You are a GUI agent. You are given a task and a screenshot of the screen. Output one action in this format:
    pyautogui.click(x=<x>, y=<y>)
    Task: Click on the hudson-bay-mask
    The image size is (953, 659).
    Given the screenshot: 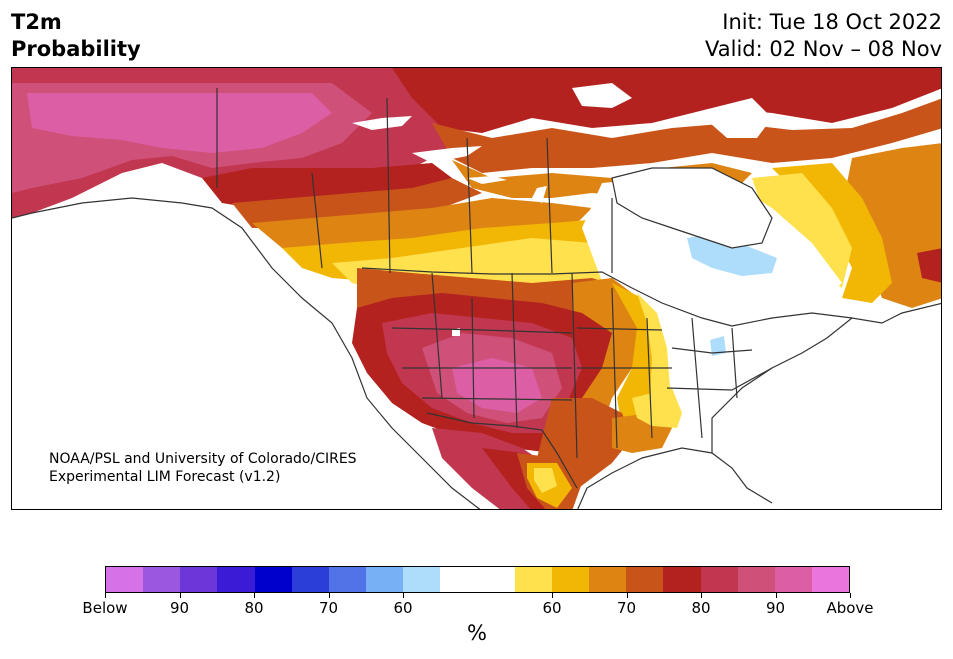 What is the action you would take?
    pyautogui.click(x=692, y=208)
    